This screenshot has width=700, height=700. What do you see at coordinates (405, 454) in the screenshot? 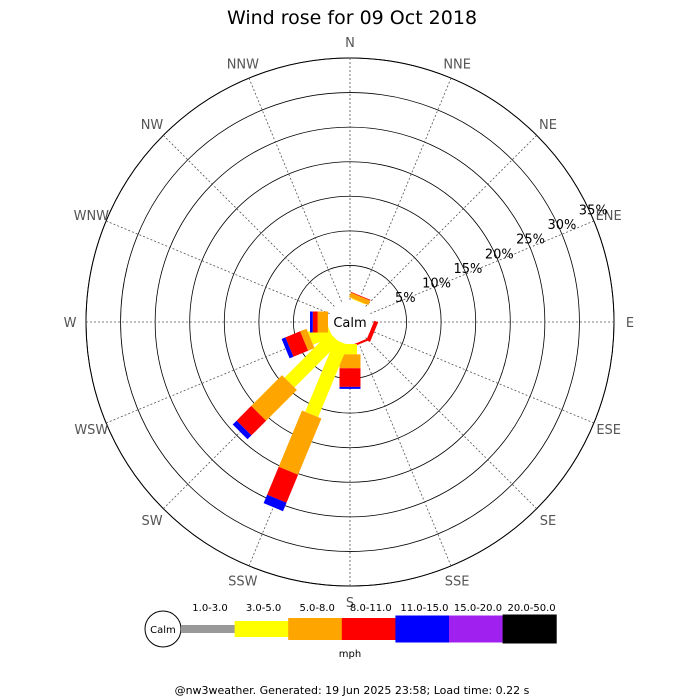
I see `spoke-sse` at bounding box center [405, 454].